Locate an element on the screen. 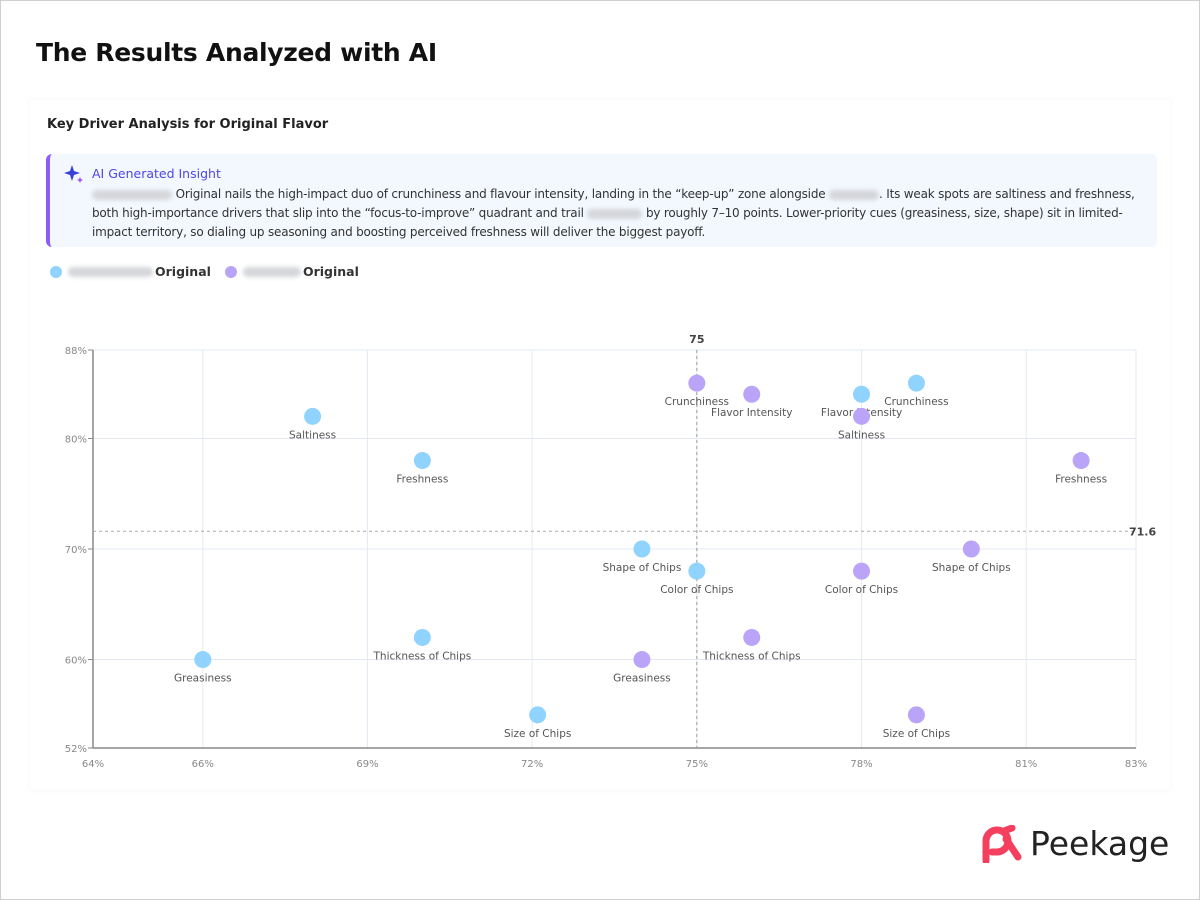  x-tick-label: 78% is located at coordinates (861, 764).